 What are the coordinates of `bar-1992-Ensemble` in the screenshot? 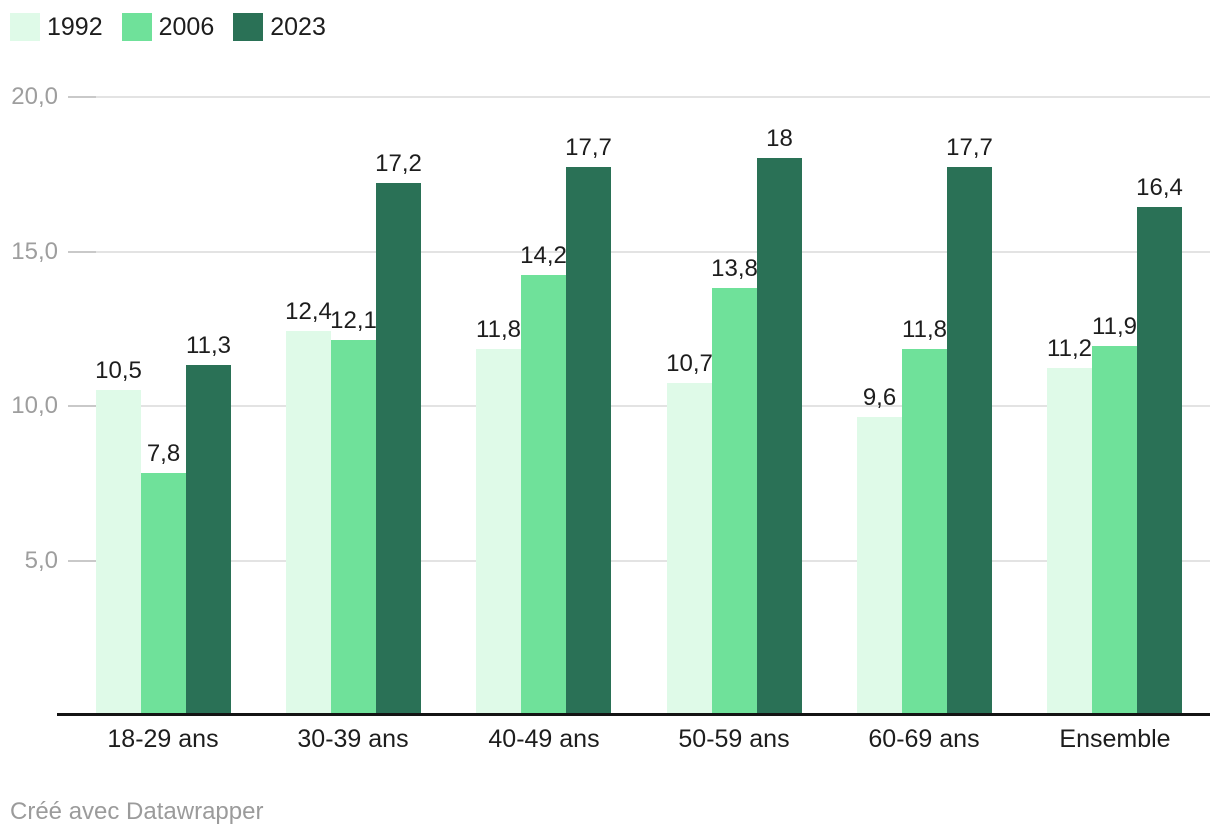 It's located at (1069, 541).